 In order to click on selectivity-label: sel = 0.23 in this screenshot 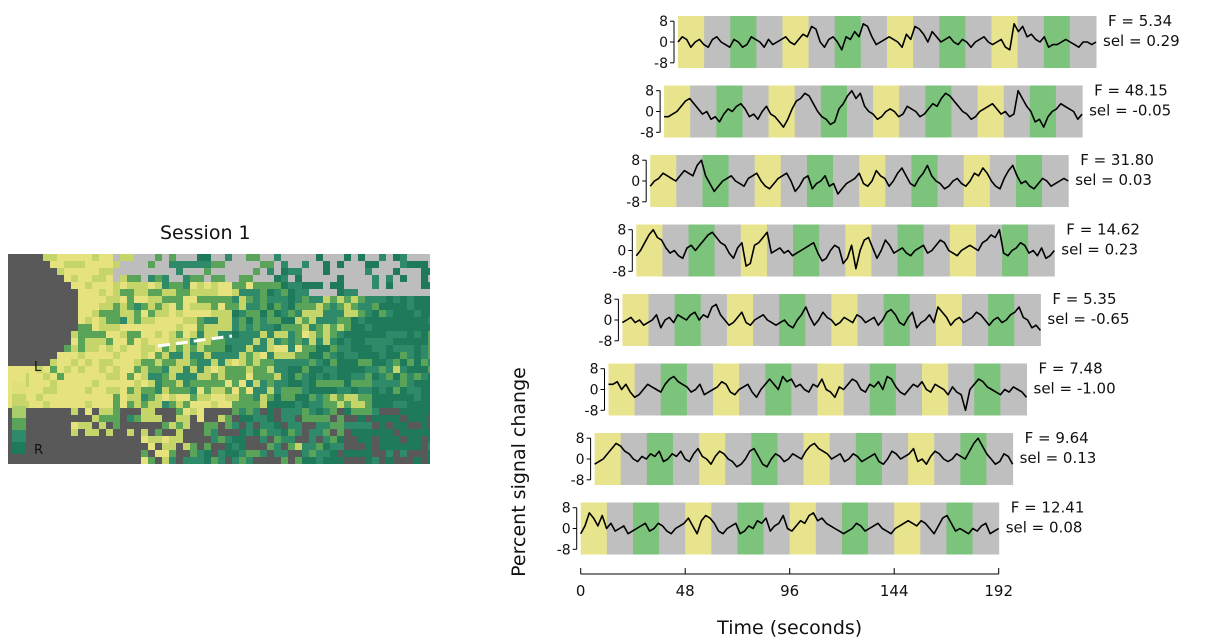, I will do `click(1099, 250)`.